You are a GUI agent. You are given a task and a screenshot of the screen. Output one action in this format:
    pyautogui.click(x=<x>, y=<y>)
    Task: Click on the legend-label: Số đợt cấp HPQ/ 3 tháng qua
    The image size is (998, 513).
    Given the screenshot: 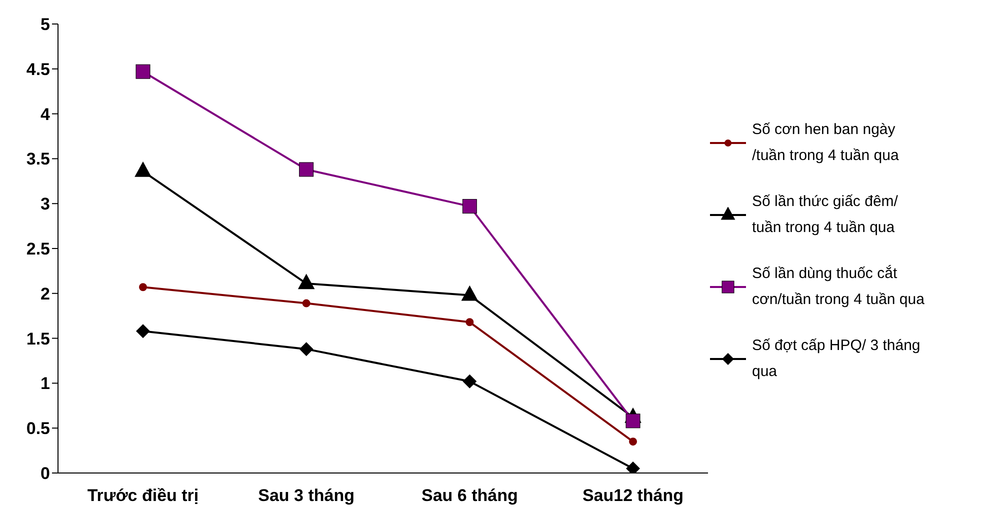 What is the action you would take?
    pyautogui.click(x=836, y=359)
    